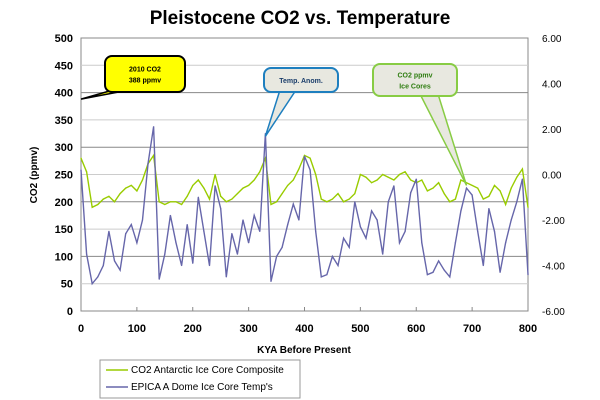 This screenshot has height=400, width=600. What do you see at coordinates (64, 39) in the screenshot?
I see `y-tick-label: 500` at bounding box center [64, 39].